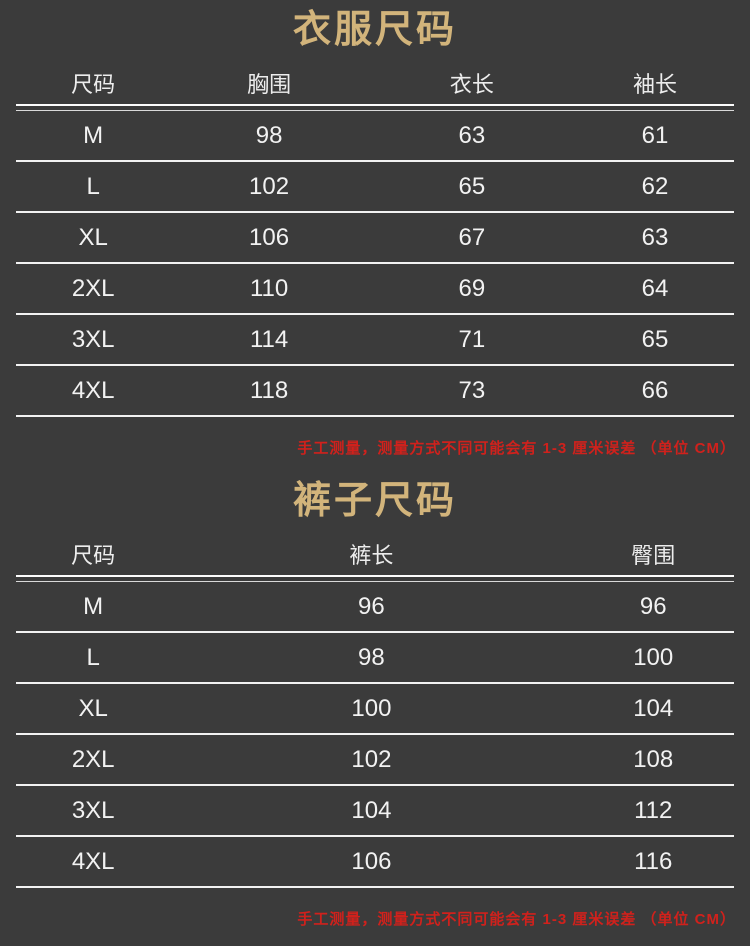 Image resolution: width=750 pixels, height=946 pixels. Describe the element at coordinates (269, 339) in the screenshot. I see `table-cell: 114` at that location.